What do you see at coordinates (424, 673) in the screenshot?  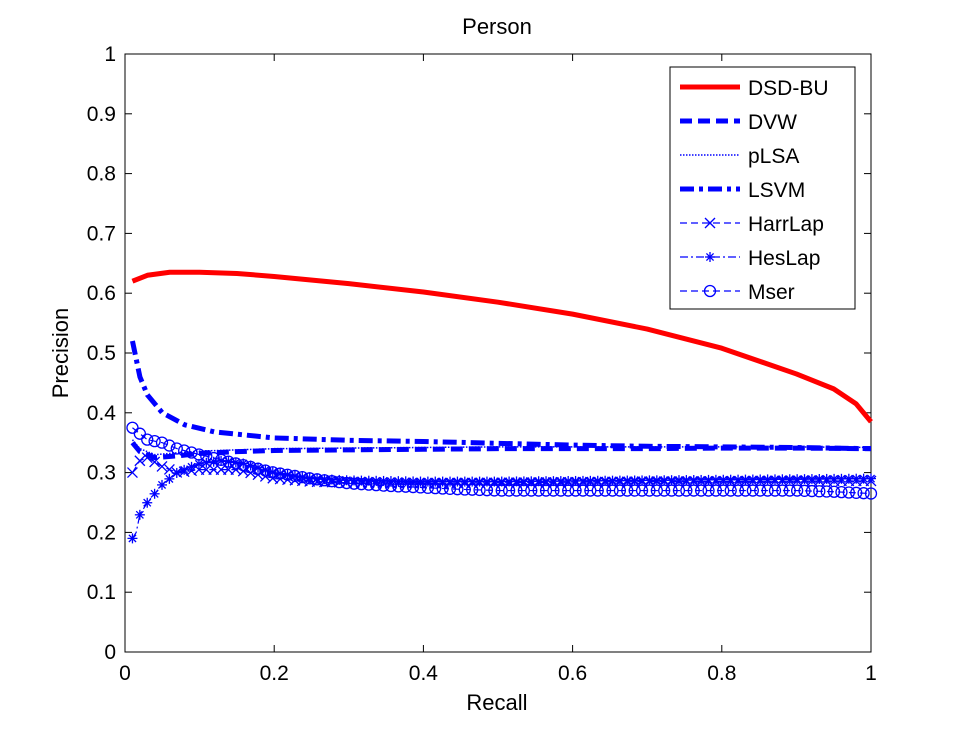 I see `x-tick-label: 0.4` at bounding box center [424, 673].